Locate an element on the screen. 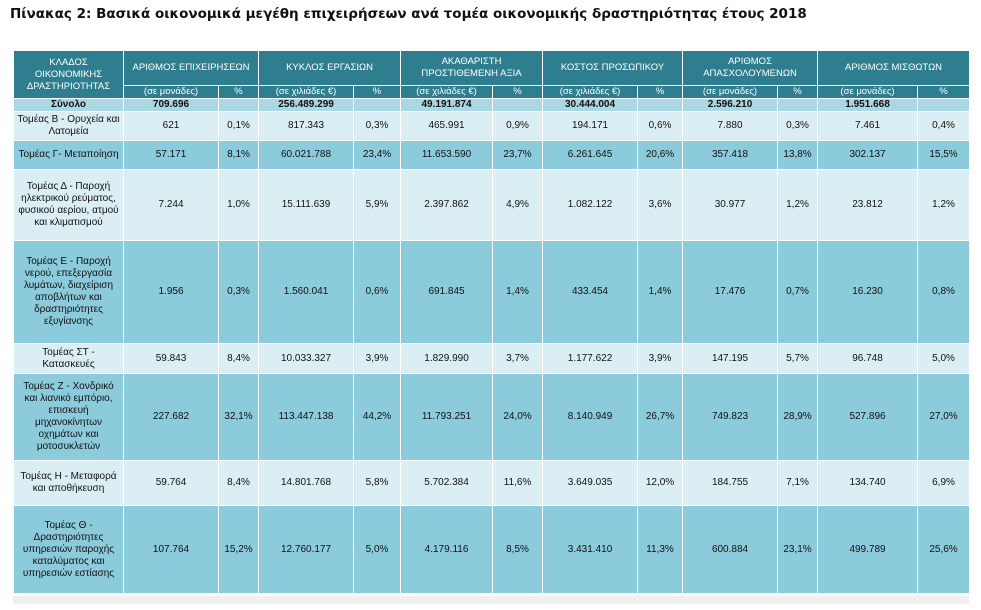  table-cell: 14.801.768 is located at coordinates (306, 483).